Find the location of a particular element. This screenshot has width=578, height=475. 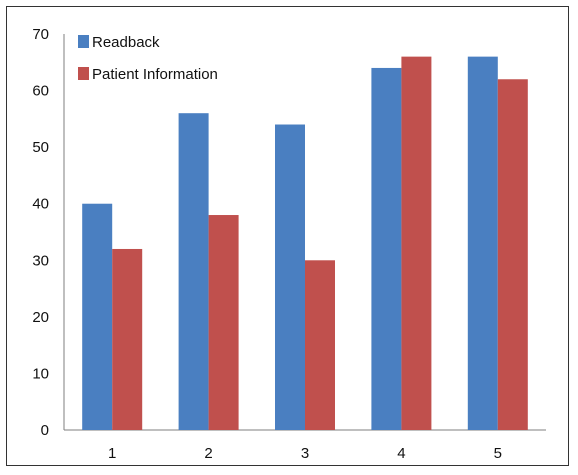

legend-label-readback: Readback is located at coordinates (126, 42).